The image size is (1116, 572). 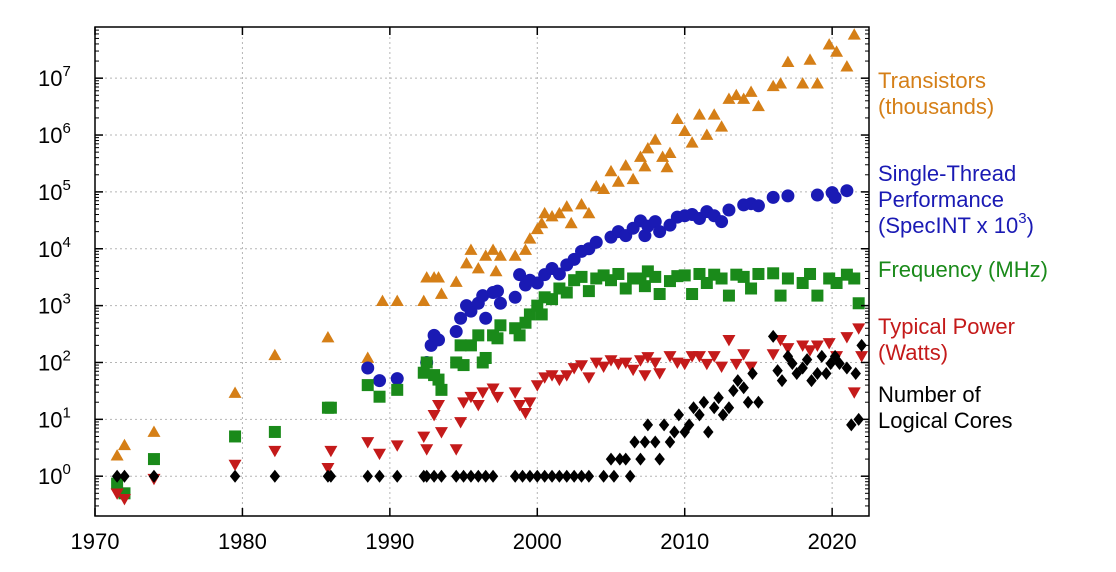 What do you see at coordinates (832, 541) in the screenshot?
I see `x-tick-label: 2020` at bounding box center [832, 541].